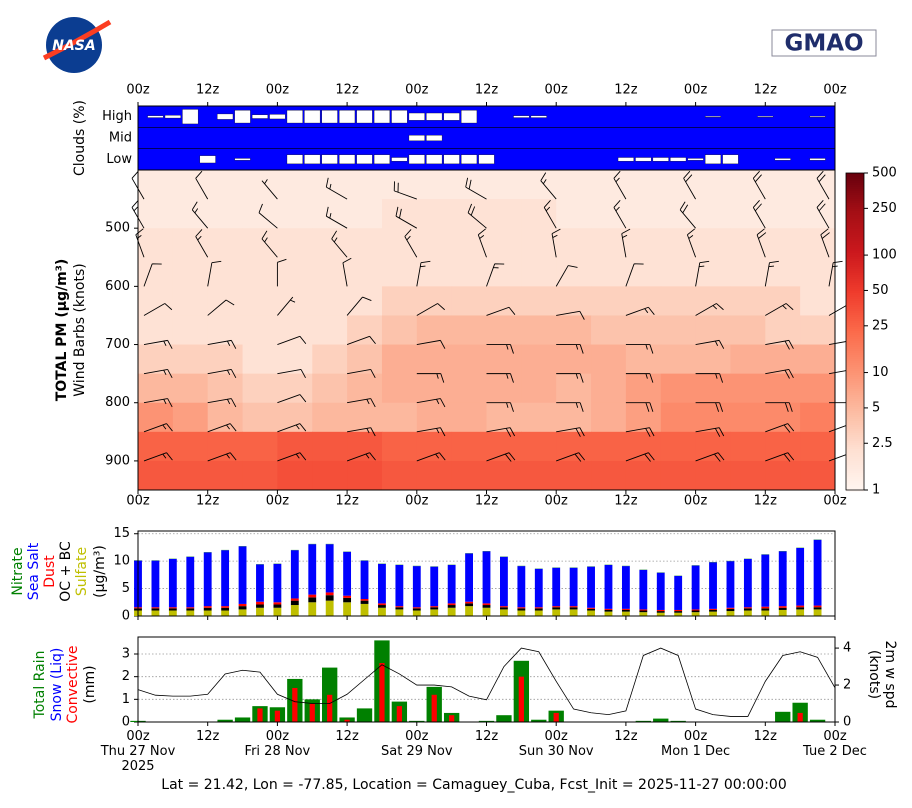  Describe the element at coordinates (766, 501) in the screenshot. I see `x-tick-label: 12z` at that location.